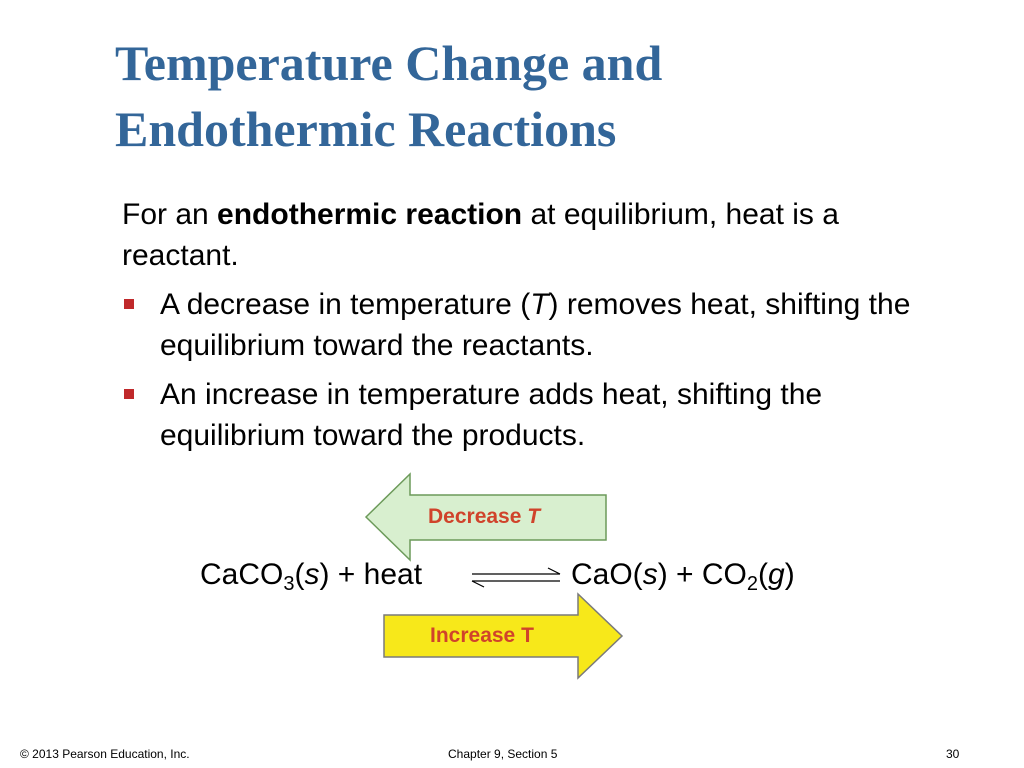  I want to click on text-run: CaCO, so click(242, 574).